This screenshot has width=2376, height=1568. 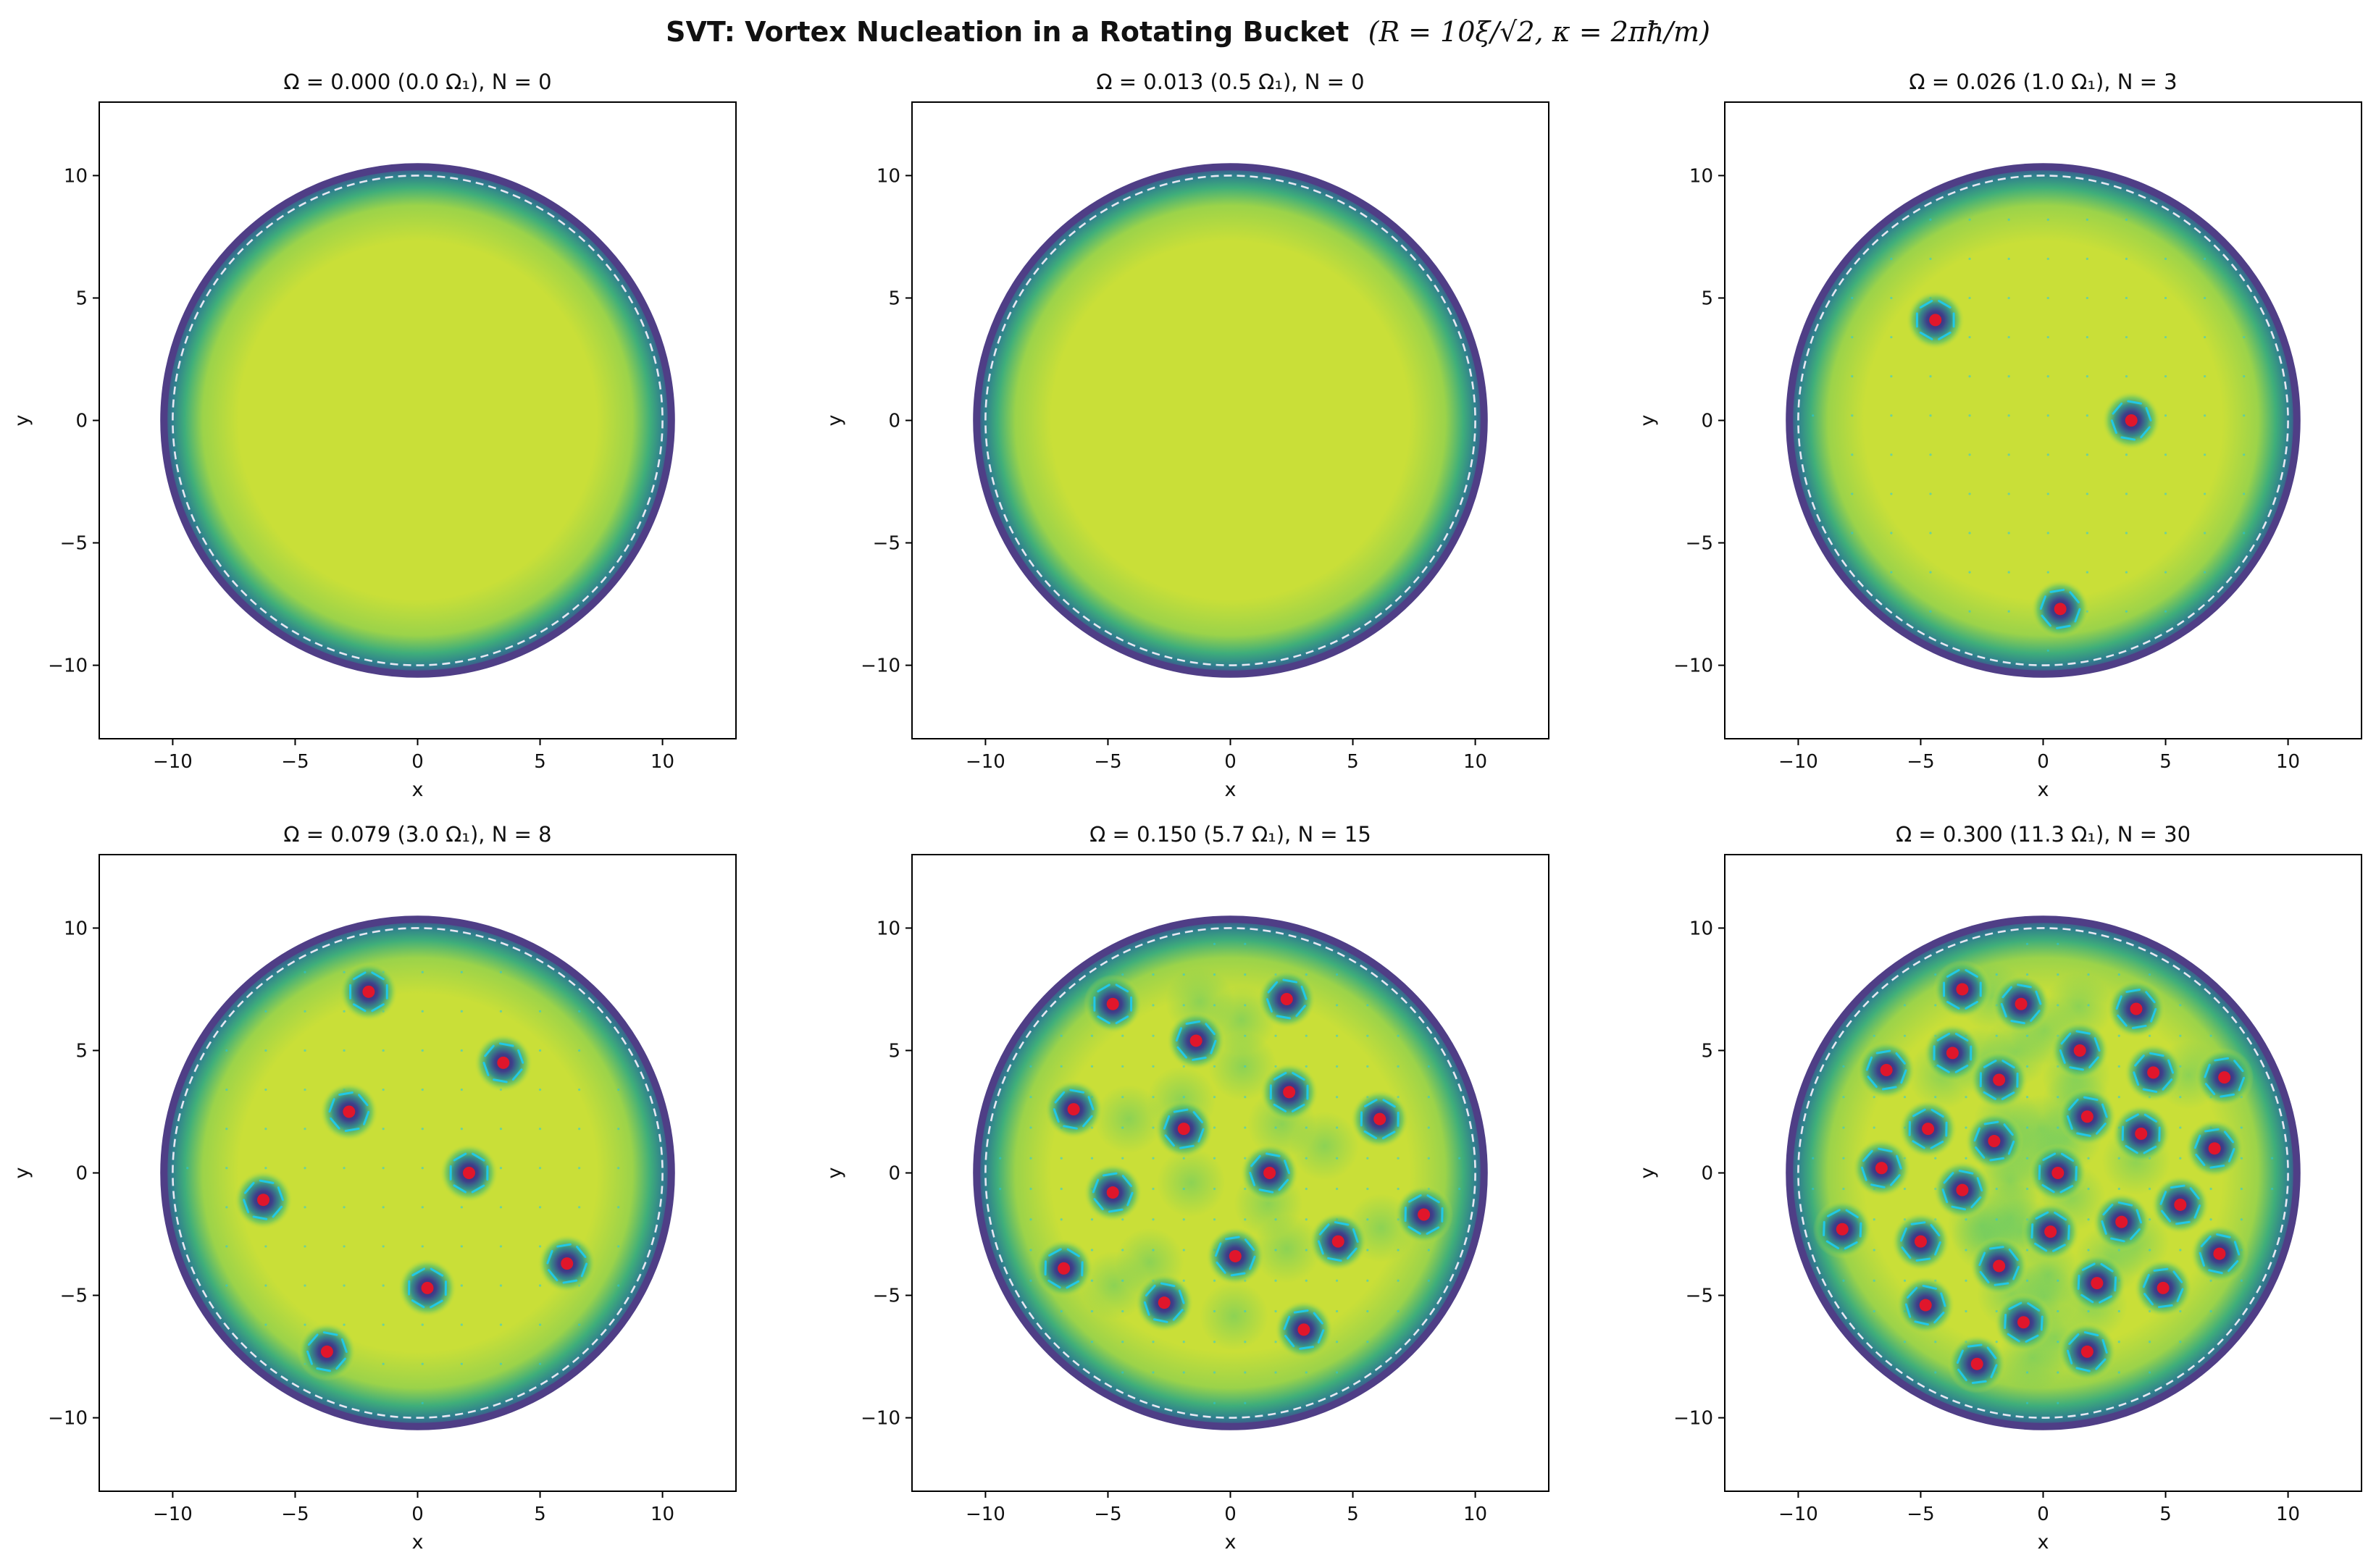 I want to click on y-tick-label: 10, so click(x=888, y=928).